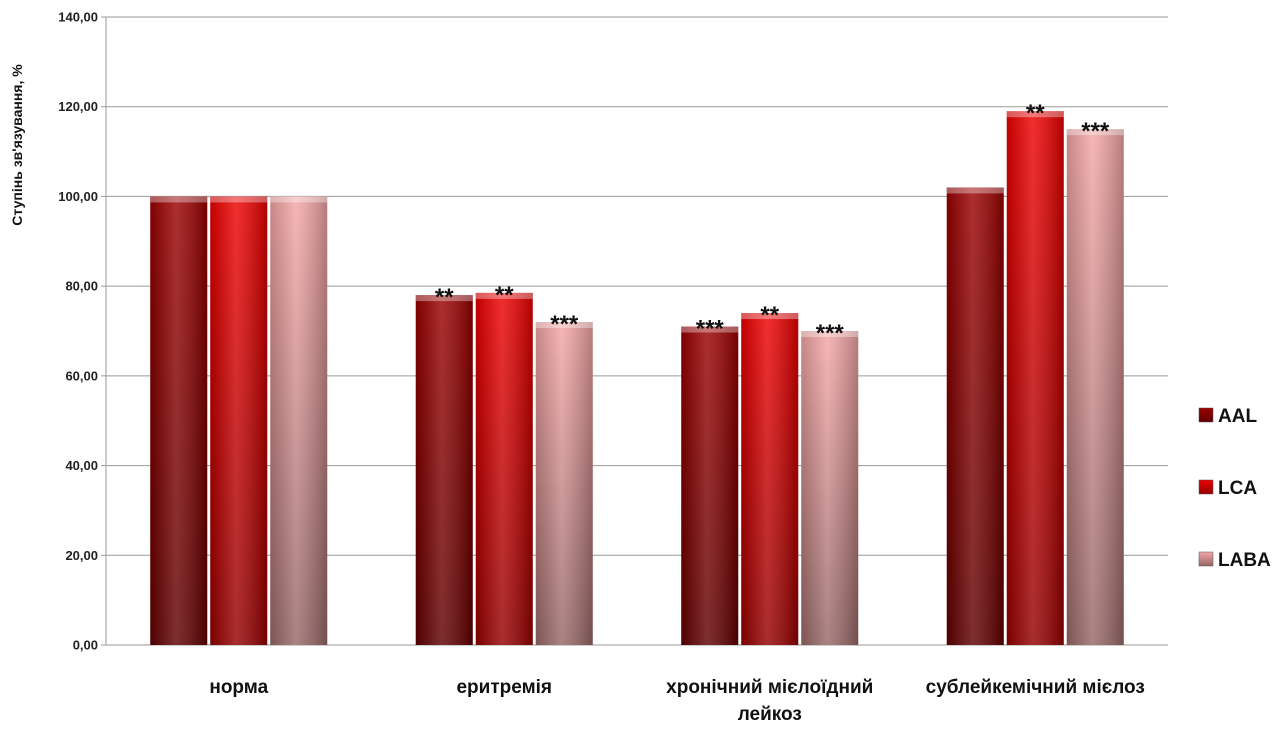 The image size is (1283, 732). What do you see at coordinates (85, 645) in the screenshot?
I see `y-tick-label: 0,00` at bounding box center [85, 645].